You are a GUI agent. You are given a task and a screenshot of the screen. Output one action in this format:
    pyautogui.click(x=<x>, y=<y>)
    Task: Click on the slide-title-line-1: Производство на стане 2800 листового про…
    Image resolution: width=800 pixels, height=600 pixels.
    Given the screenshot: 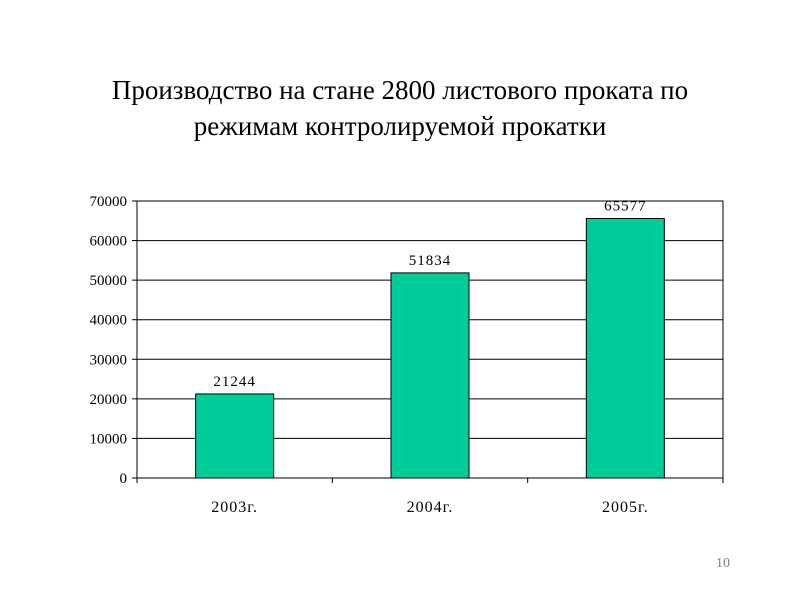 What is the action you would take?
    pyautogui.click(x=400, y=90)
    